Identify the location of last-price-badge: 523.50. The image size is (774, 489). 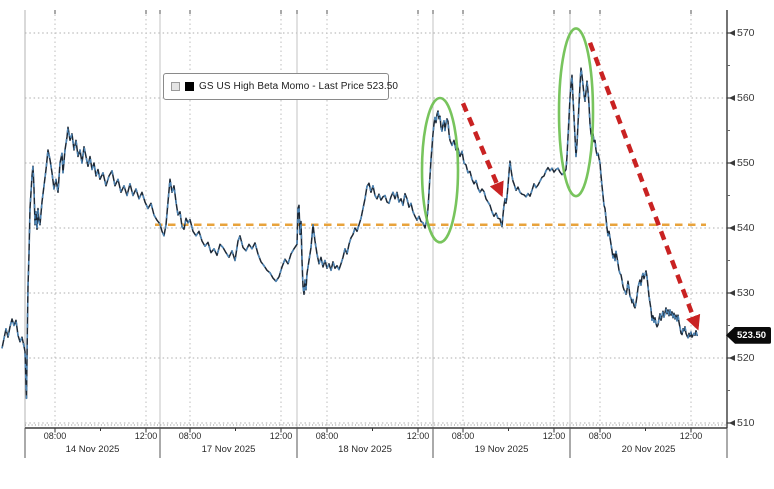
(749, 335).